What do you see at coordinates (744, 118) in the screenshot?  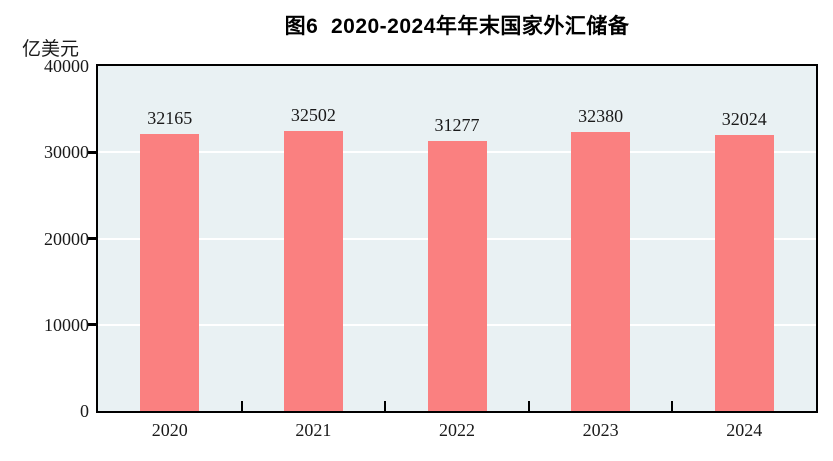 I see `bar-value-label-2024: 32024` at bounding box center [744, 118].